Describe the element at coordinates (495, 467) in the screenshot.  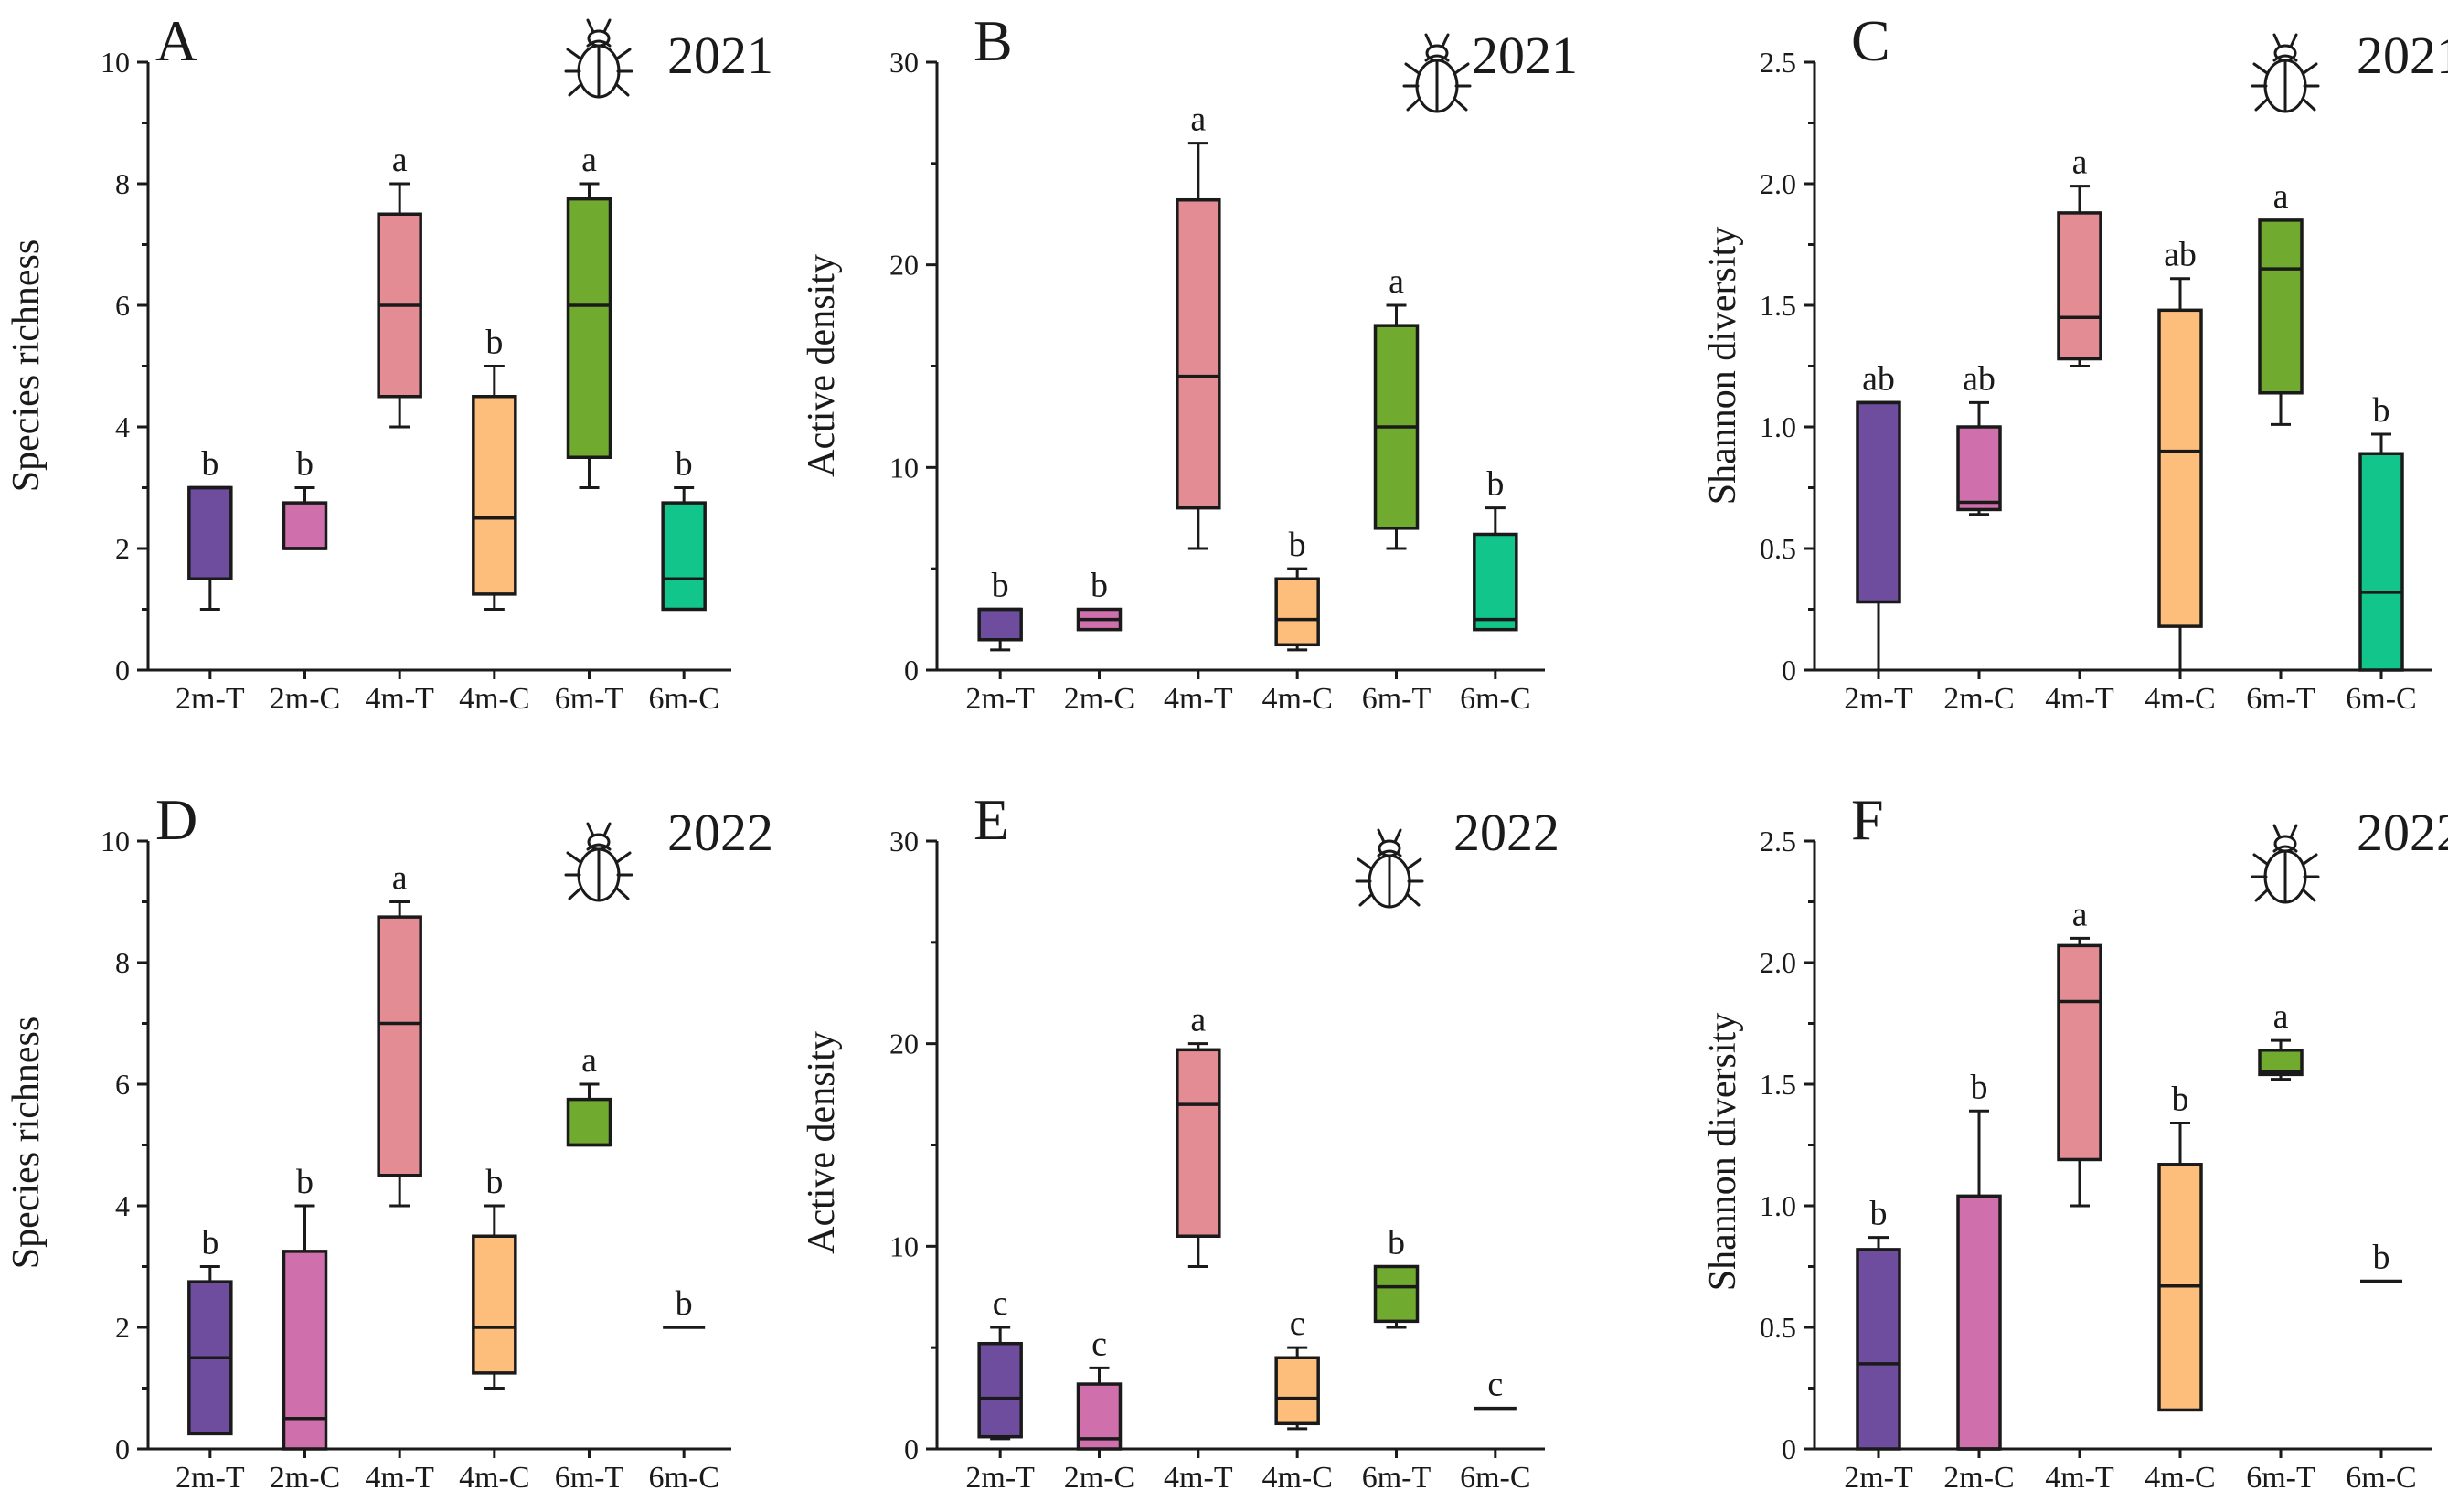
I see `box-4m-C: b` at that location.